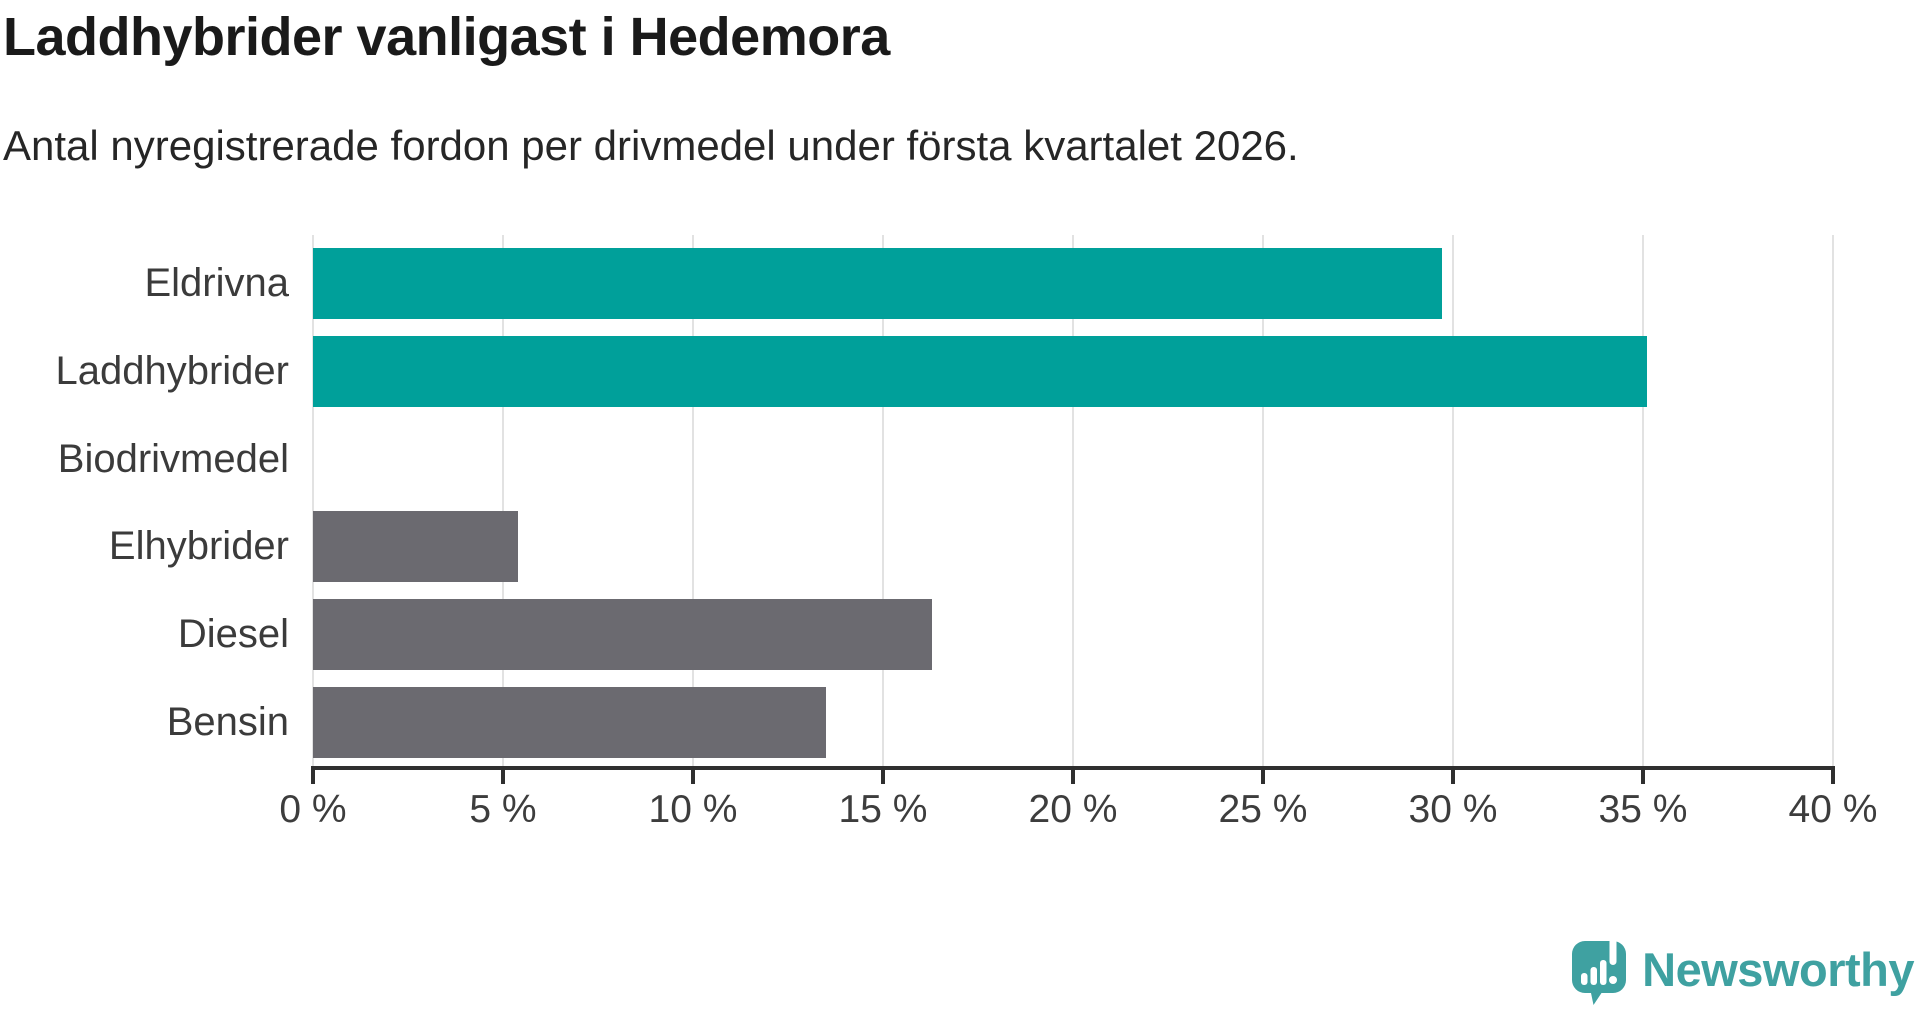 The image size is (1920, 1010). Describe the element at coordinates (623, 635) in the screenshot. I see `bar-diesel` at that location.